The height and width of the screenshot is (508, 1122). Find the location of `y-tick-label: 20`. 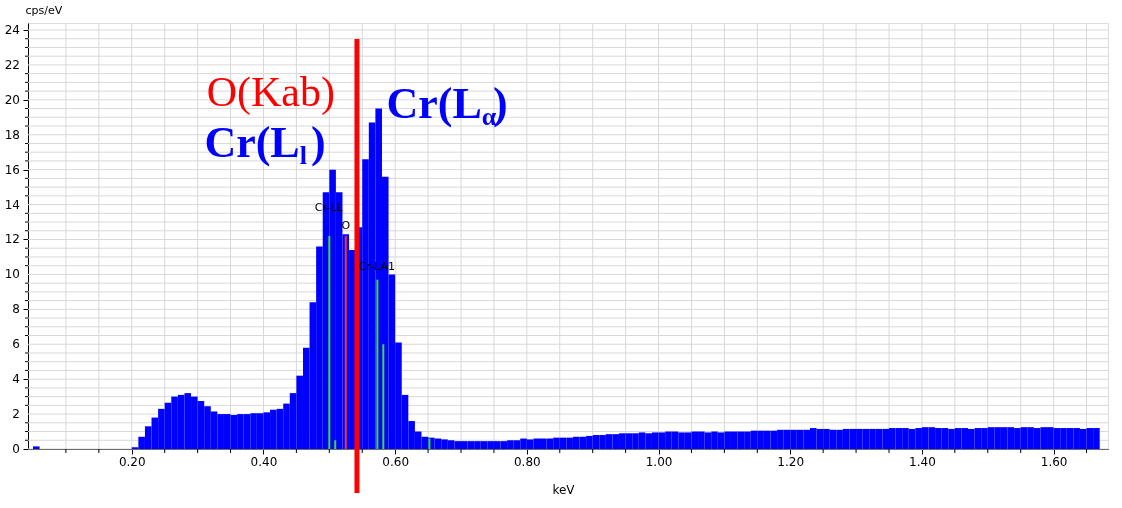

y-tick-label: 20 is located at coordinates (12, 99).